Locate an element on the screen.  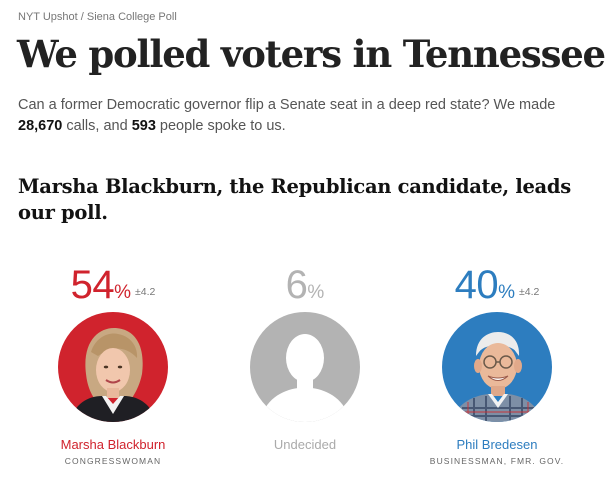
candidate-role: CONGRESSWOMAN is located at coordinates (113, 461).